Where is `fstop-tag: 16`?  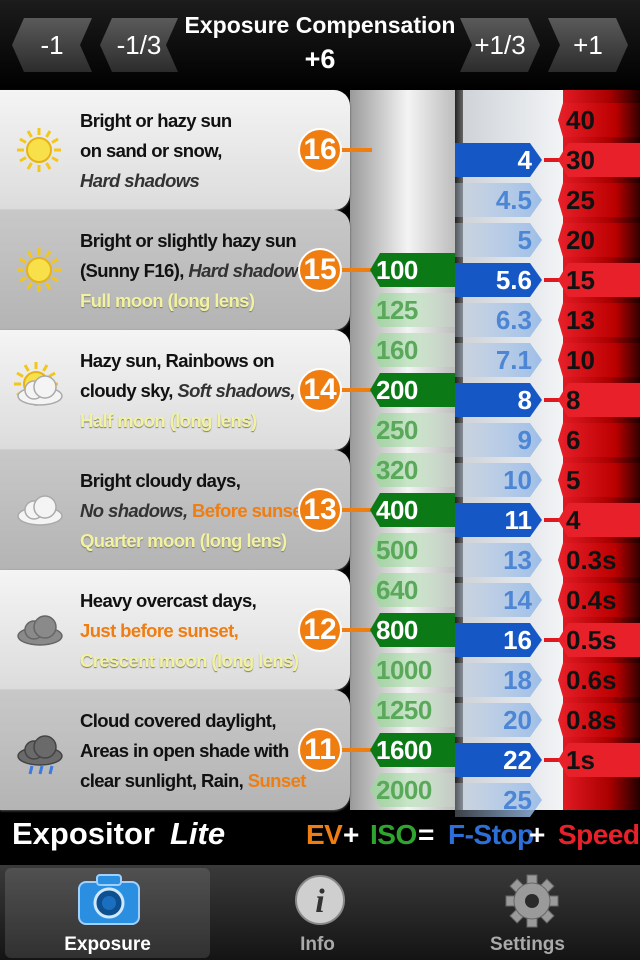
fstop-tag: 16 is located at coordinates (498, 640).